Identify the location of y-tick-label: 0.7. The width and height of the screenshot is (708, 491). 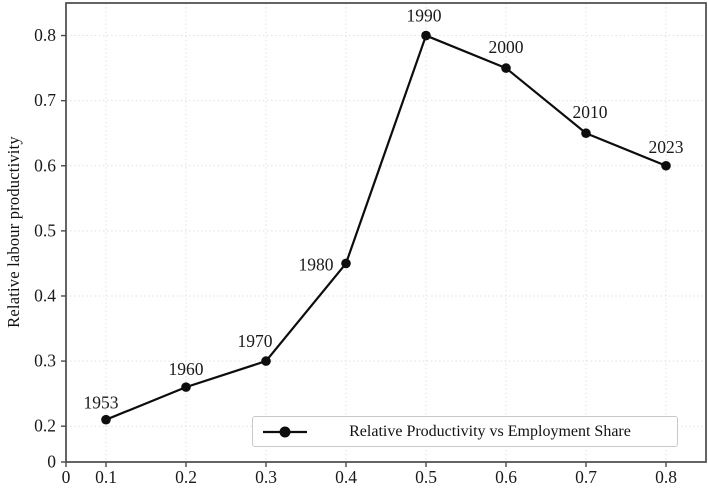
(45, 100).